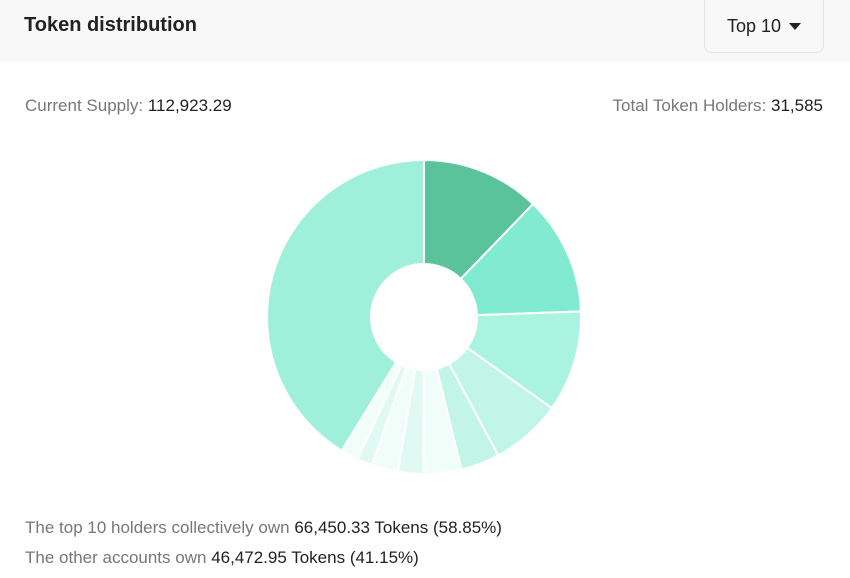  Describe the element at coordinates (689, 105) in the screenshot. I see `holders-label: Total Token Holders:` at that location.